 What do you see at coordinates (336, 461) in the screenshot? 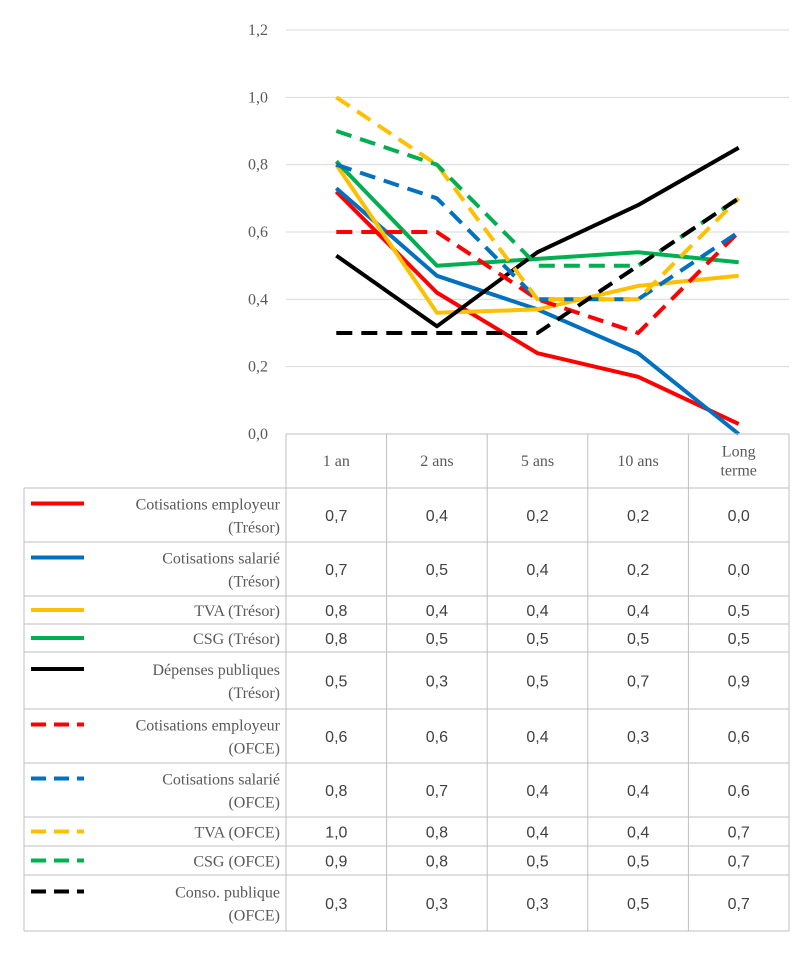
I see `table-header-label: 1 an` at bounding box center [336, 461].